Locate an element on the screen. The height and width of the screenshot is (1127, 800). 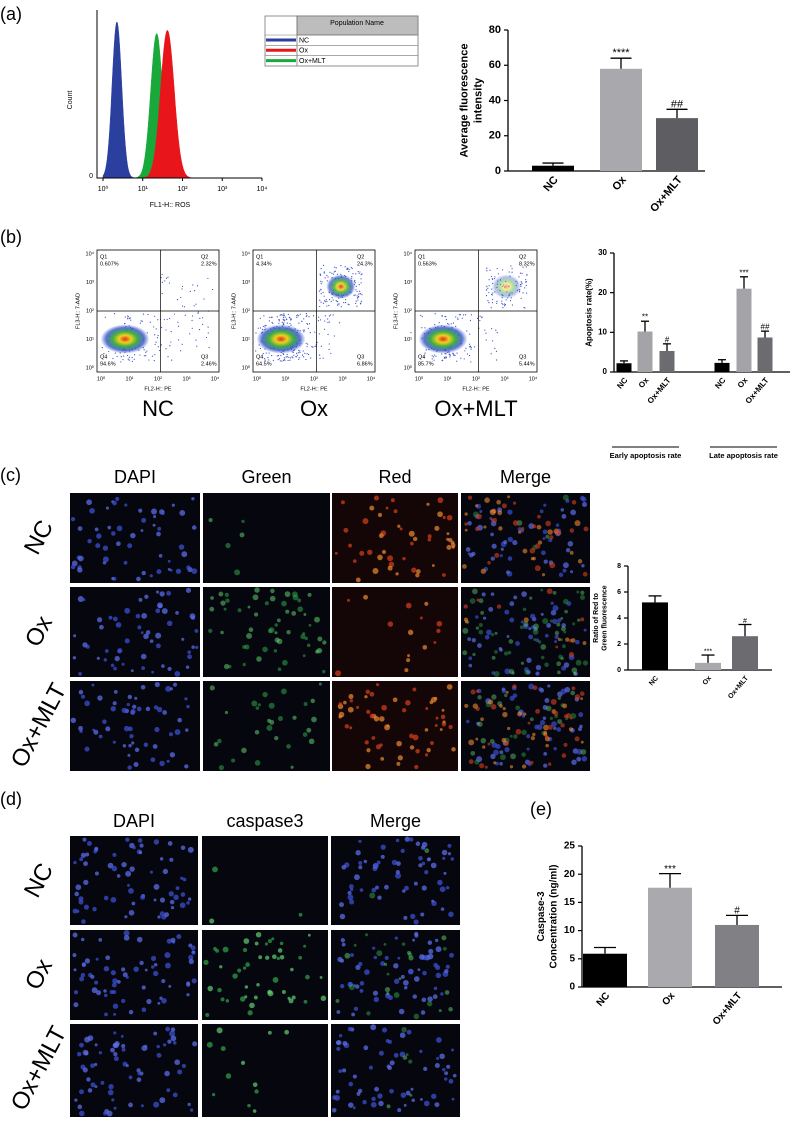
column-label: Green is located at coordinates (266, 477).